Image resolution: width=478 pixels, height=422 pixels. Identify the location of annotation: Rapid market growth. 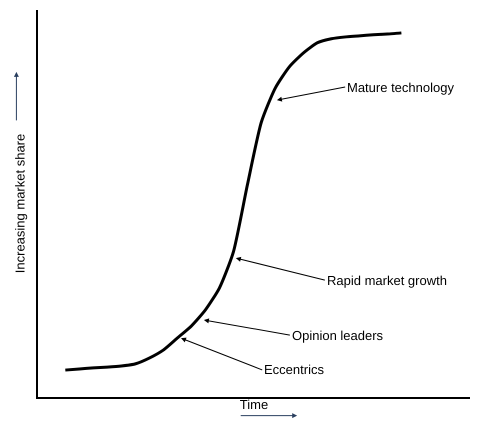
(387, 280).